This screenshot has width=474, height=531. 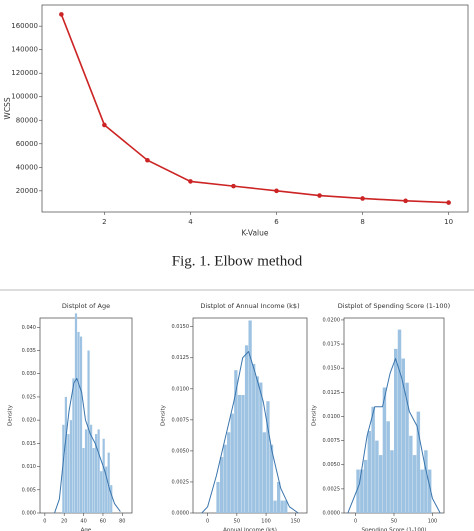 I want to click on y-tick-label: 20000, so click(x=27, y=191).